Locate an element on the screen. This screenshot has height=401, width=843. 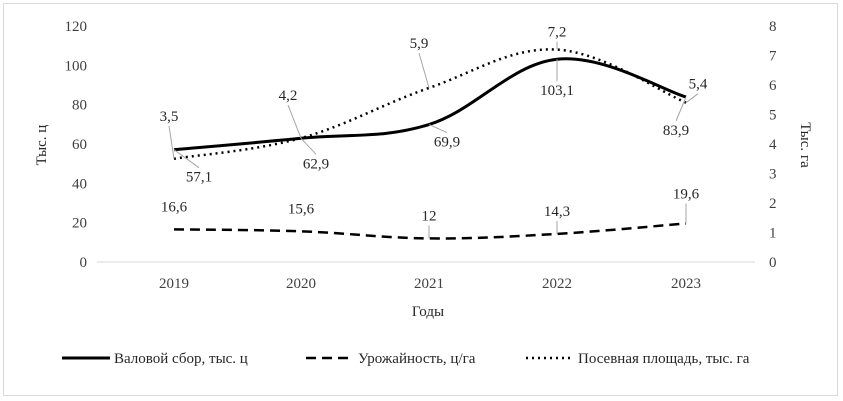
y-right-tick-label: 3 is located at coordinates (773, 175).